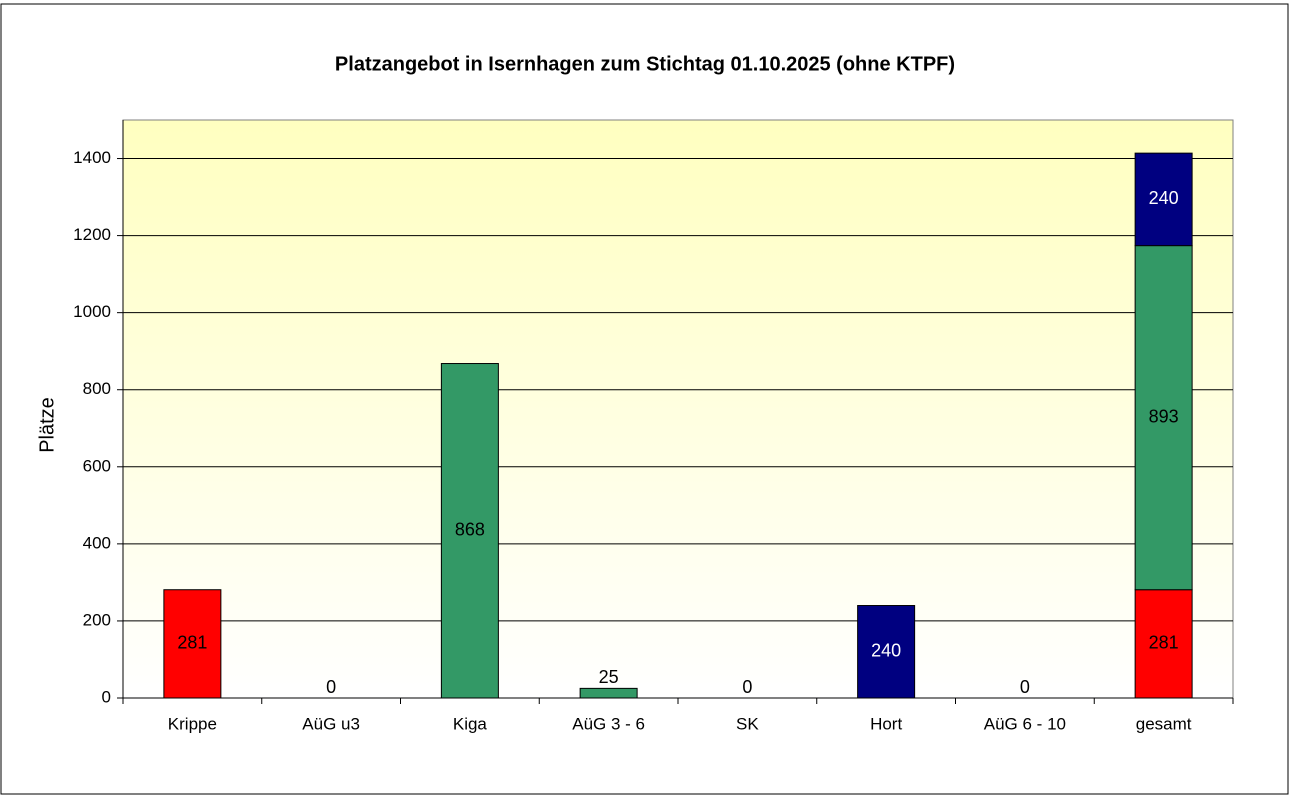 Image resolution: width=1290 pixels, height=801 pixels. I want to click on x-tick-label: AüG 3 - 6, so click(608, 723).